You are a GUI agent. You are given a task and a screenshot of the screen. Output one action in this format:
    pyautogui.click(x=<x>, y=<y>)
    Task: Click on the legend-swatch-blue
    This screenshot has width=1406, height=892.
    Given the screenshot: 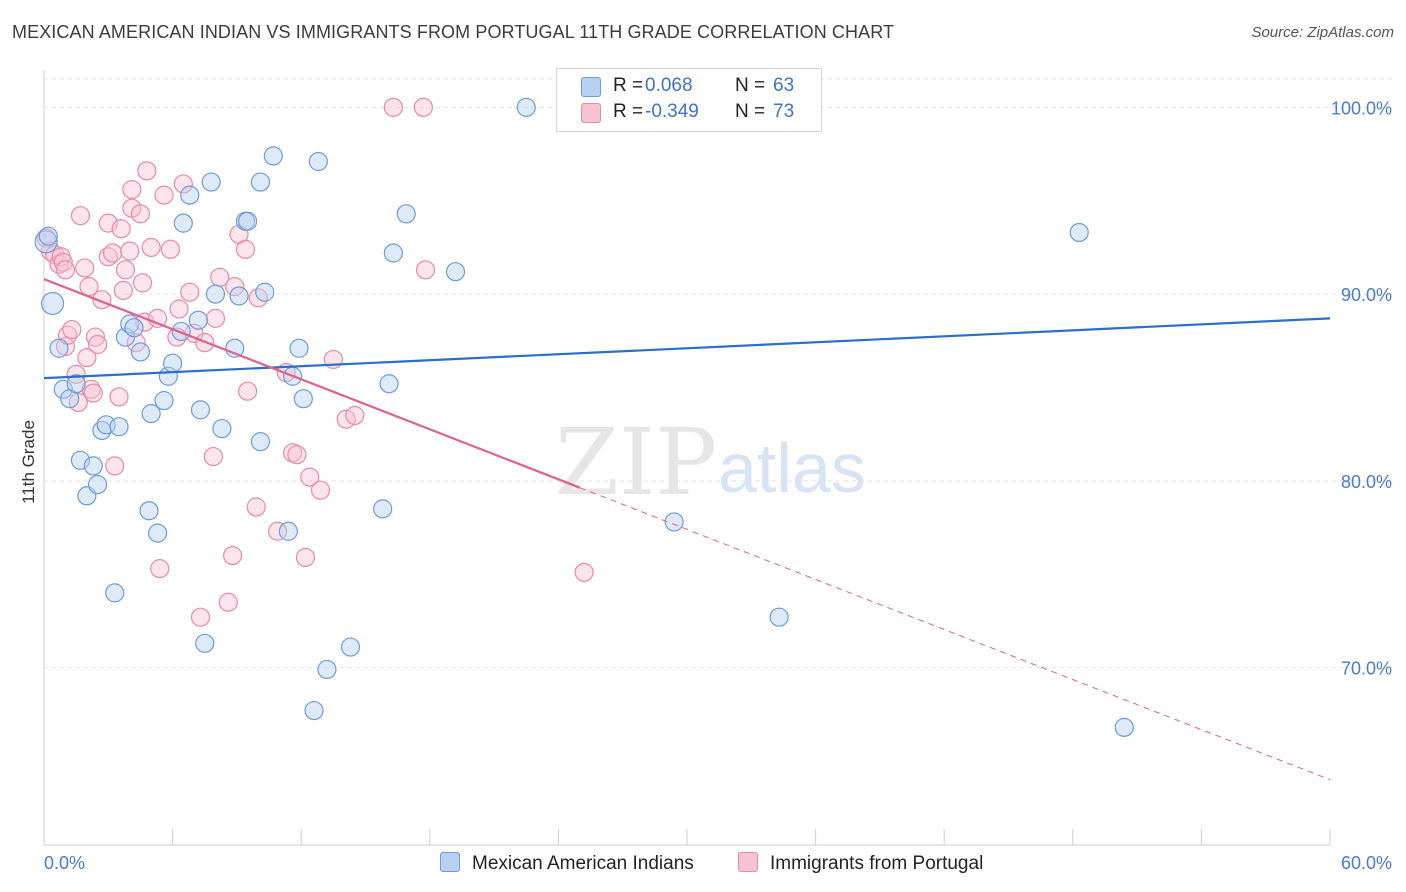 What is the action you would take?
    pyautogui.click(x=591, y=87)
    